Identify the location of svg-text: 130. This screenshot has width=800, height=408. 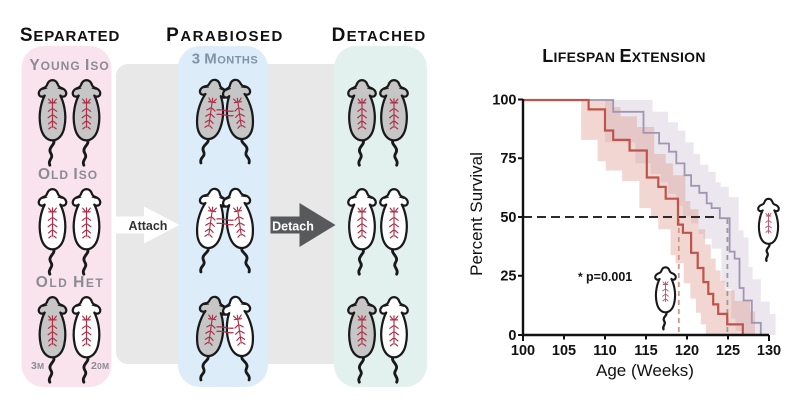
(769, 351).